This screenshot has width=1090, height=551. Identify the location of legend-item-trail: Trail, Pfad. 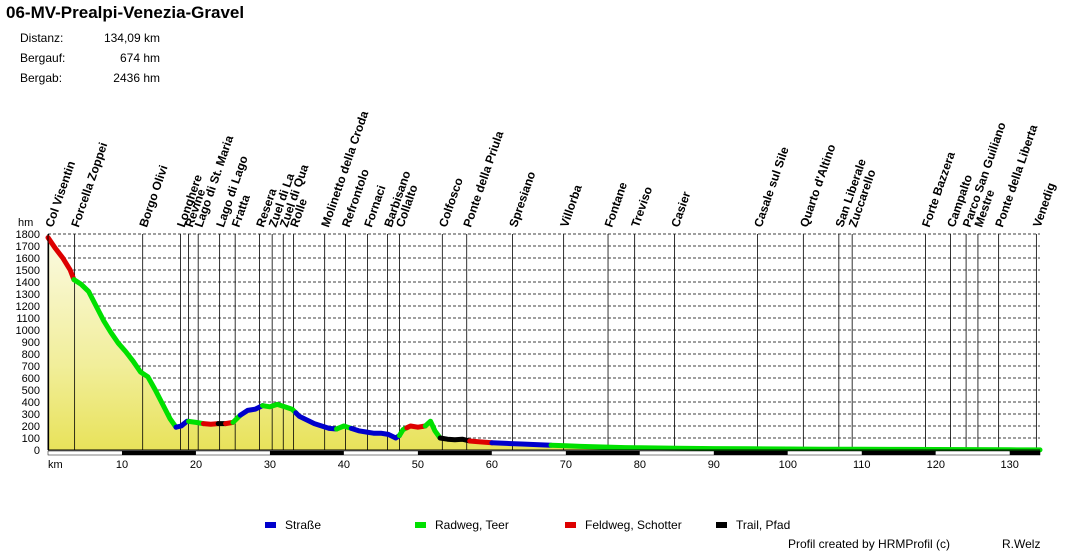
(753, 525).